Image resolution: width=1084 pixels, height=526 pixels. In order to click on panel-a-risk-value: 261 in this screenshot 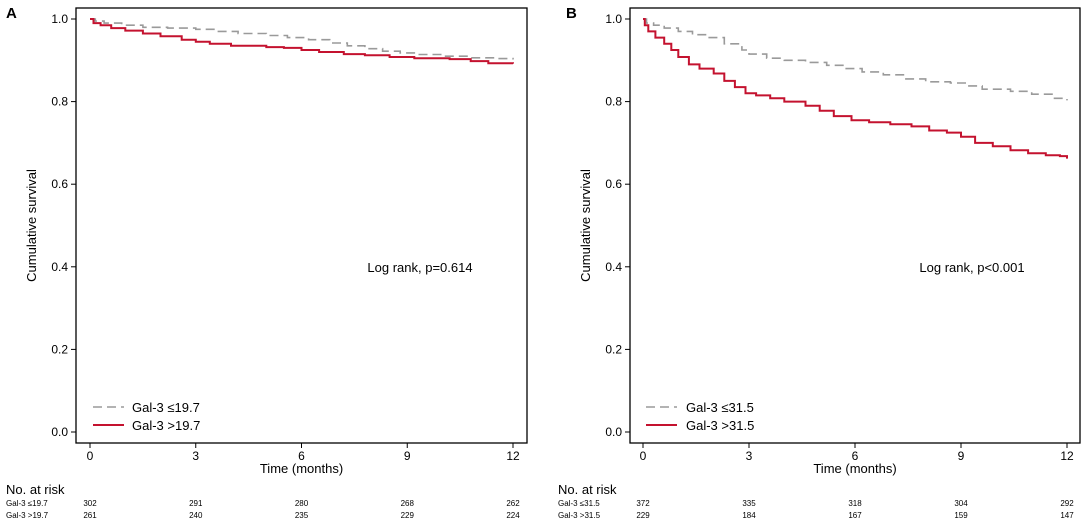, I will do `click(90, 515)`.